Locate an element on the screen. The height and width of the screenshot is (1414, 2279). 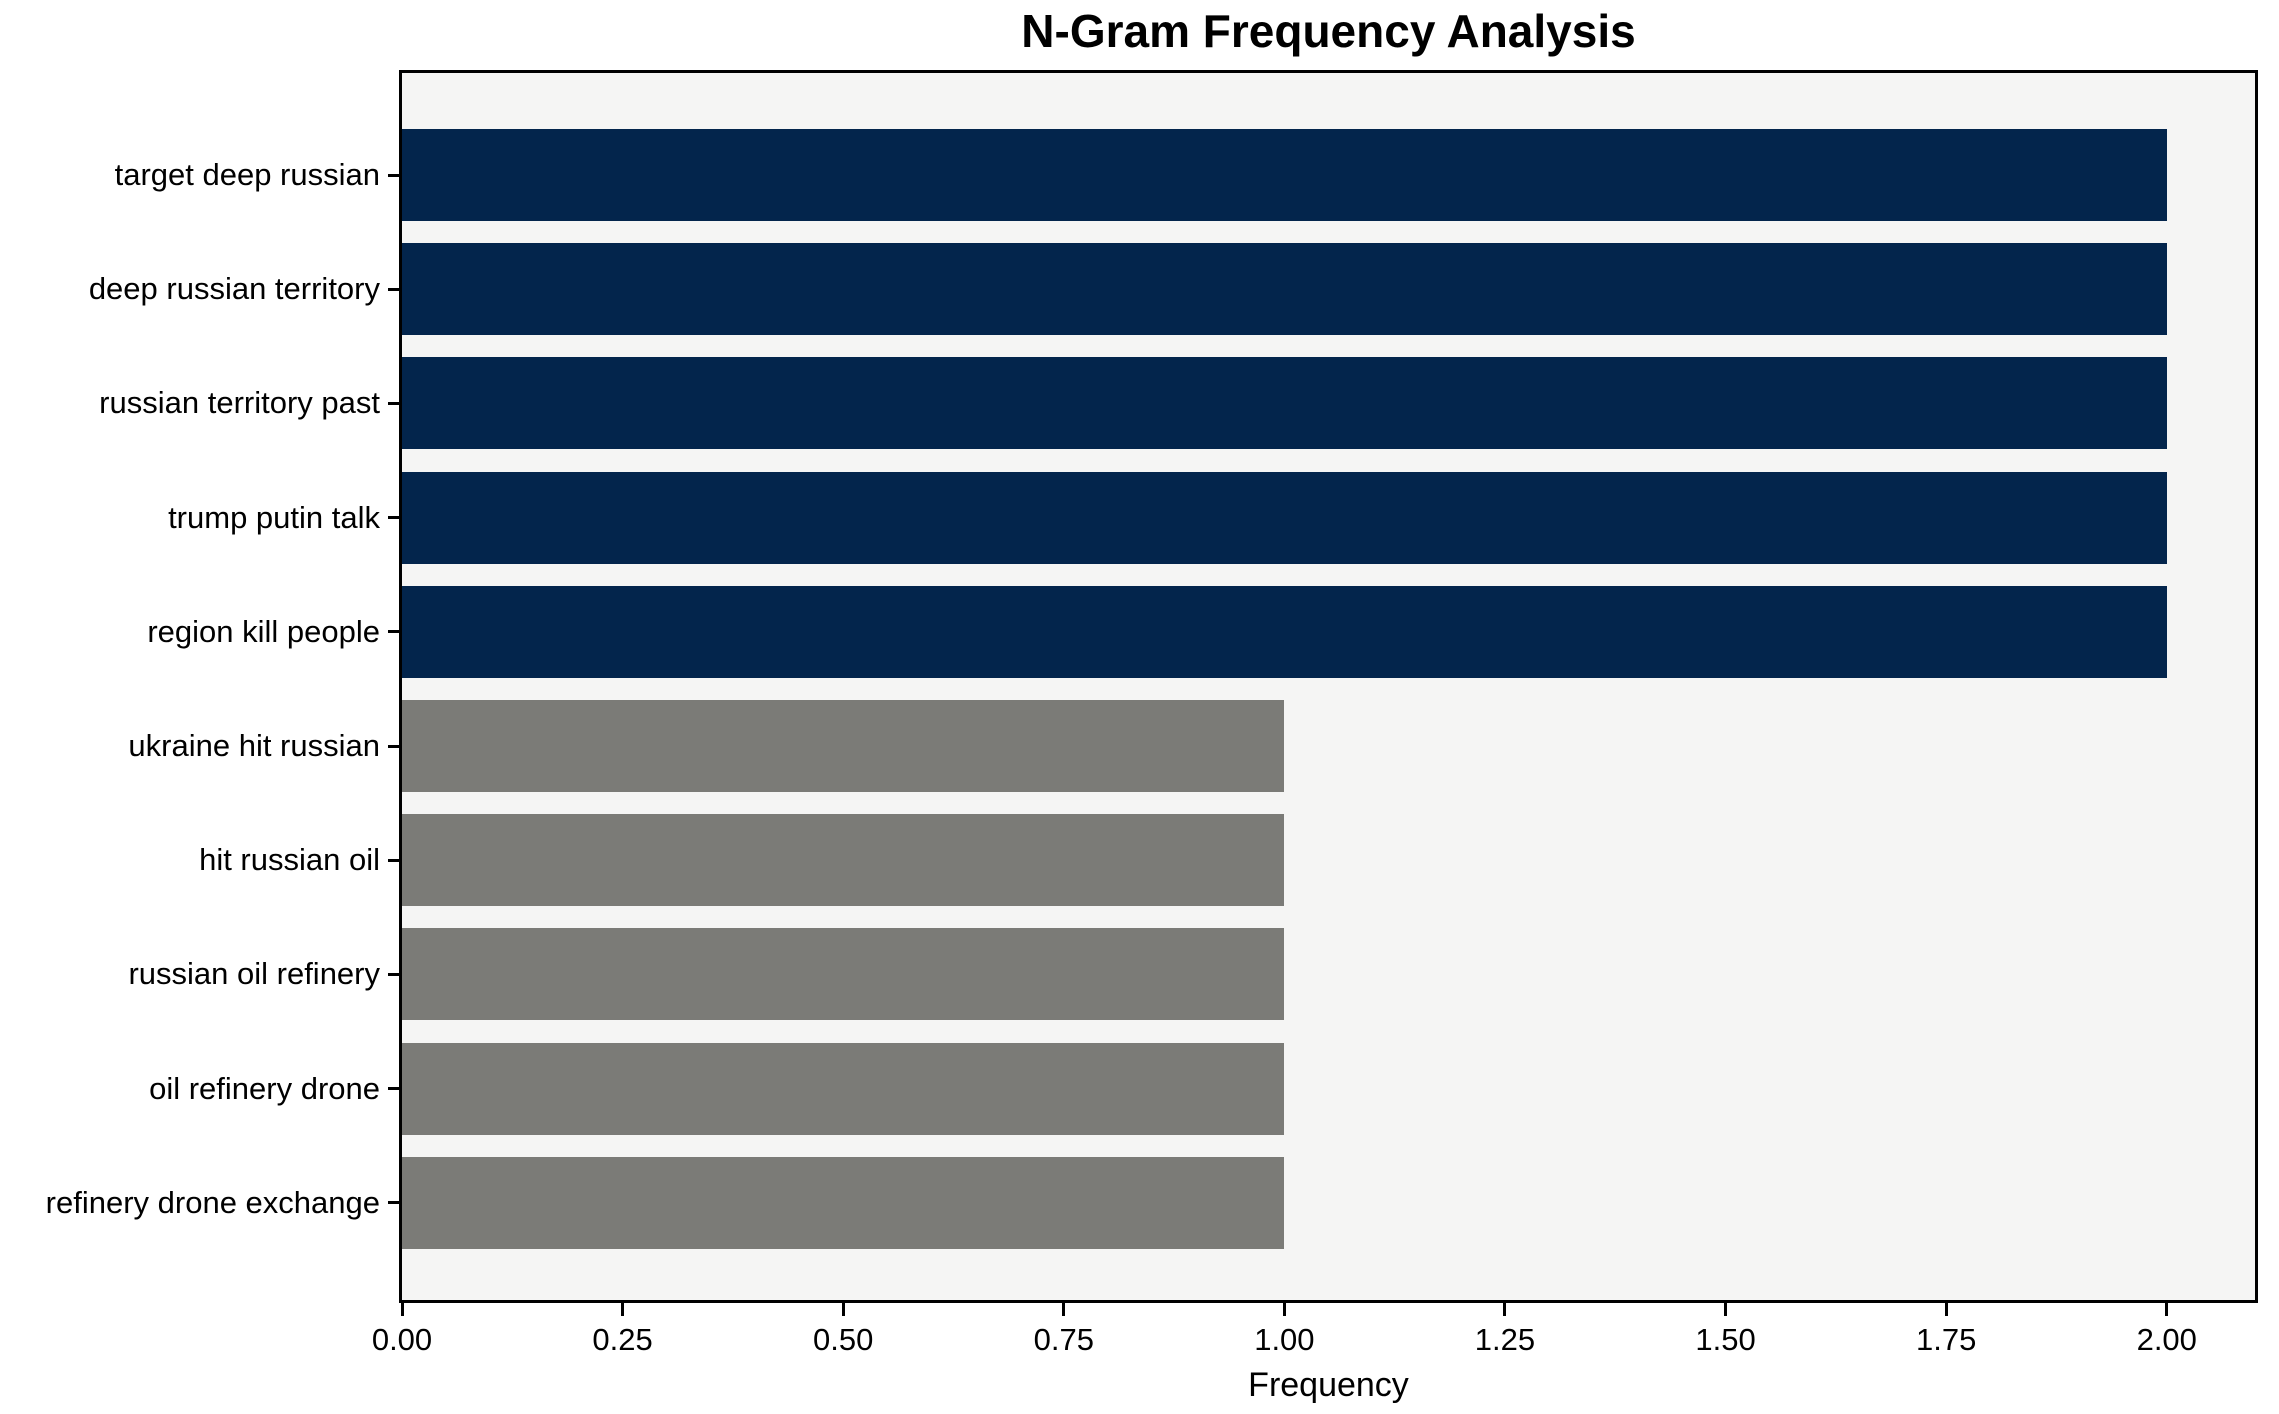
xtick-label: 1.50 is located at coordinates (1725, 1339).